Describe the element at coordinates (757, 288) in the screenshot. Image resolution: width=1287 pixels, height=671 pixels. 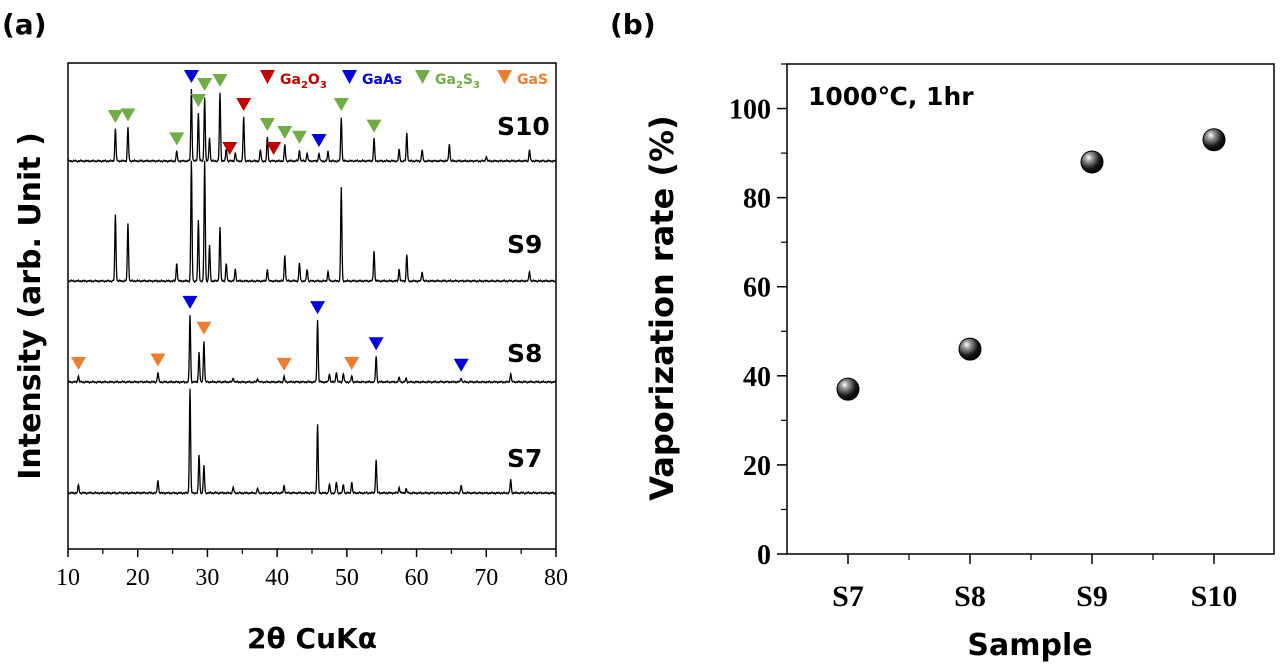
I see `y-tick-label-60: 60` at that location.